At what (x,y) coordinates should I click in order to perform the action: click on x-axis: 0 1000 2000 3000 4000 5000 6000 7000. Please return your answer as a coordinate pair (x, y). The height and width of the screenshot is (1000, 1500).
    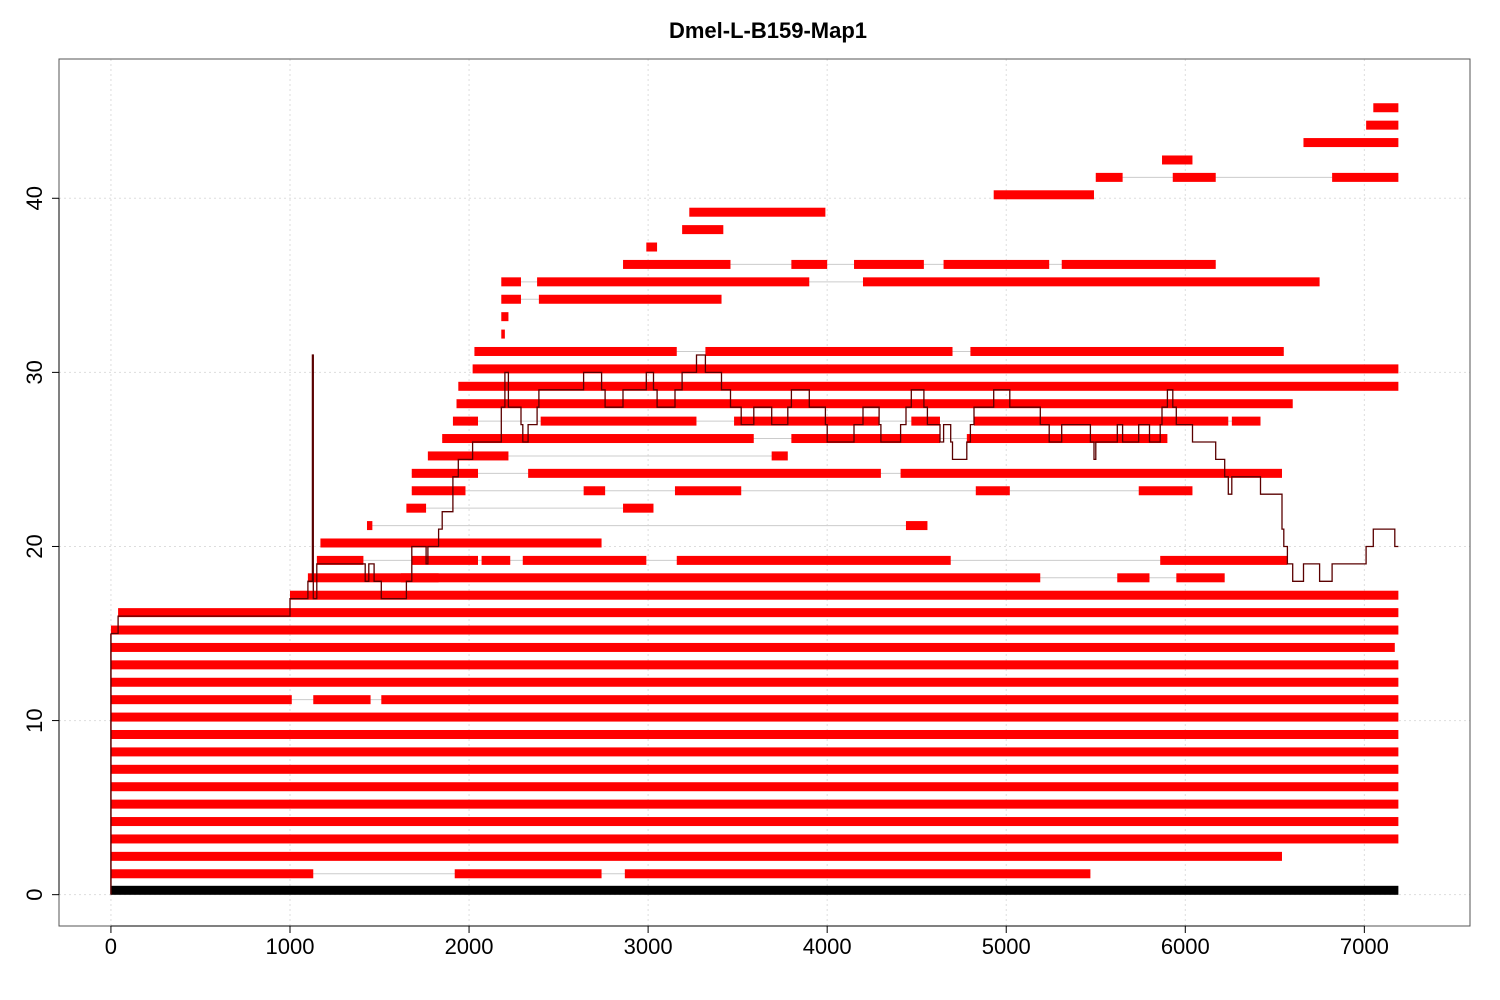
    Looking at the image, I should click on (747, 942).